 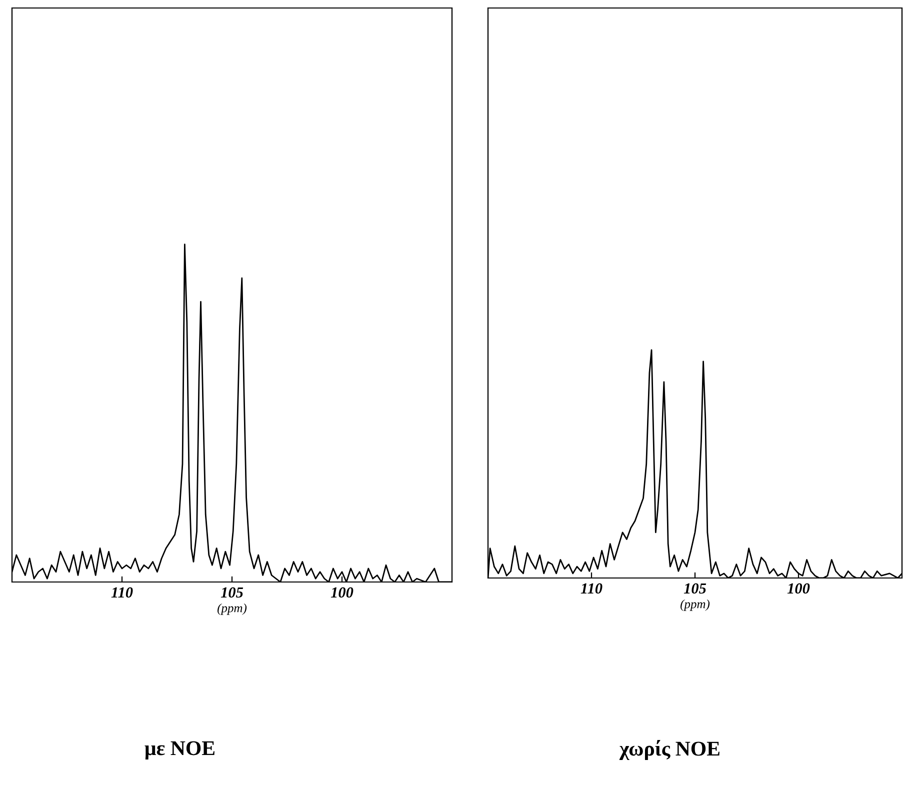 I want to click on text: με NOE, so click(x=179, y=750).